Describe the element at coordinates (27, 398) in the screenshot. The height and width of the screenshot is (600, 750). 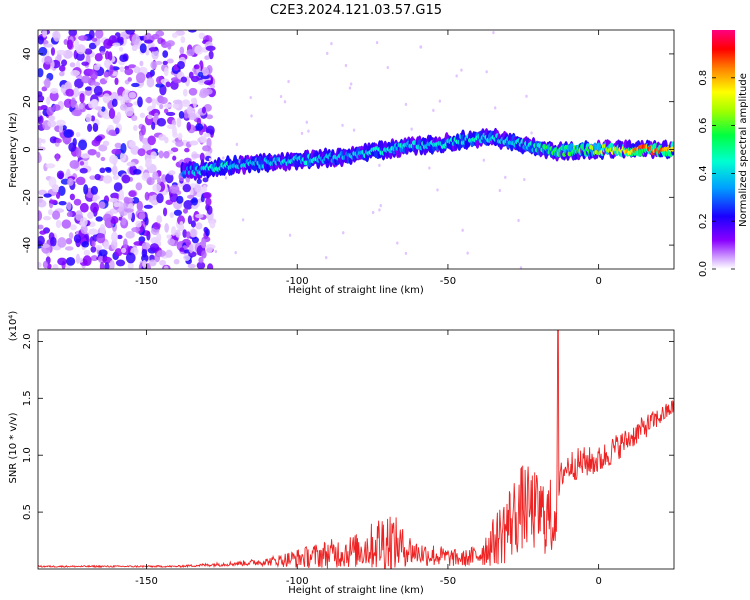
I see `y-tick-label: 1.5` at that location.